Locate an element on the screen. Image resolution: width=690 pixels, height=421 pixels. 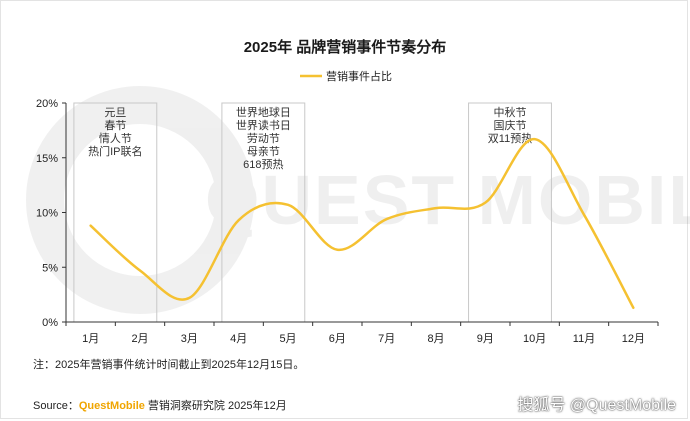
footnote: 注：2025年营销事件统计时间截止到2025年12月15日。 is located at coordinates (169, 365).